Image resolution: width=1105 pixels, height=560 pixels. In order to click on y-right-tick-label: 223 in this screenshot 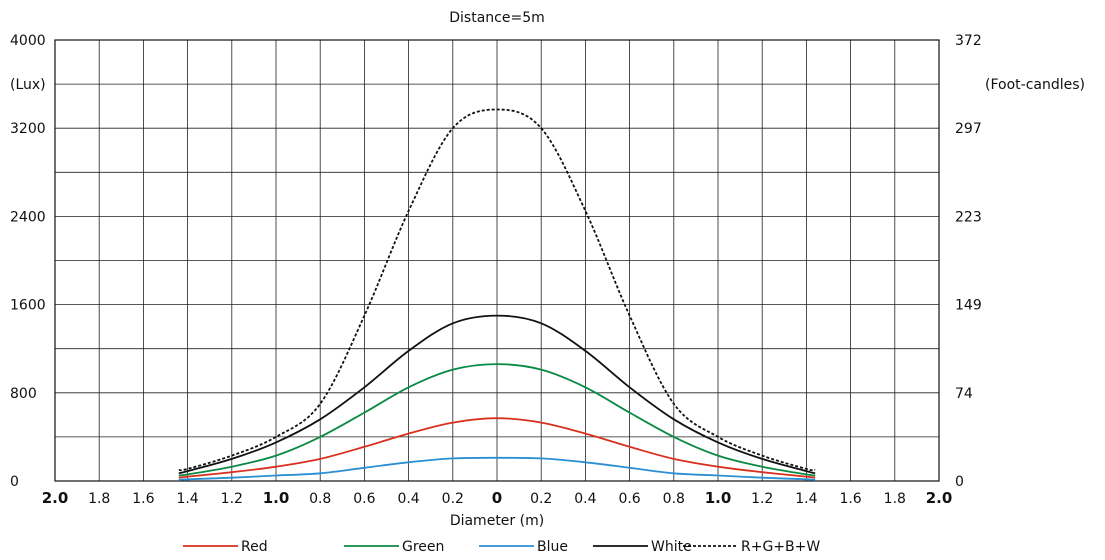, I will do `click(968, 217)`.